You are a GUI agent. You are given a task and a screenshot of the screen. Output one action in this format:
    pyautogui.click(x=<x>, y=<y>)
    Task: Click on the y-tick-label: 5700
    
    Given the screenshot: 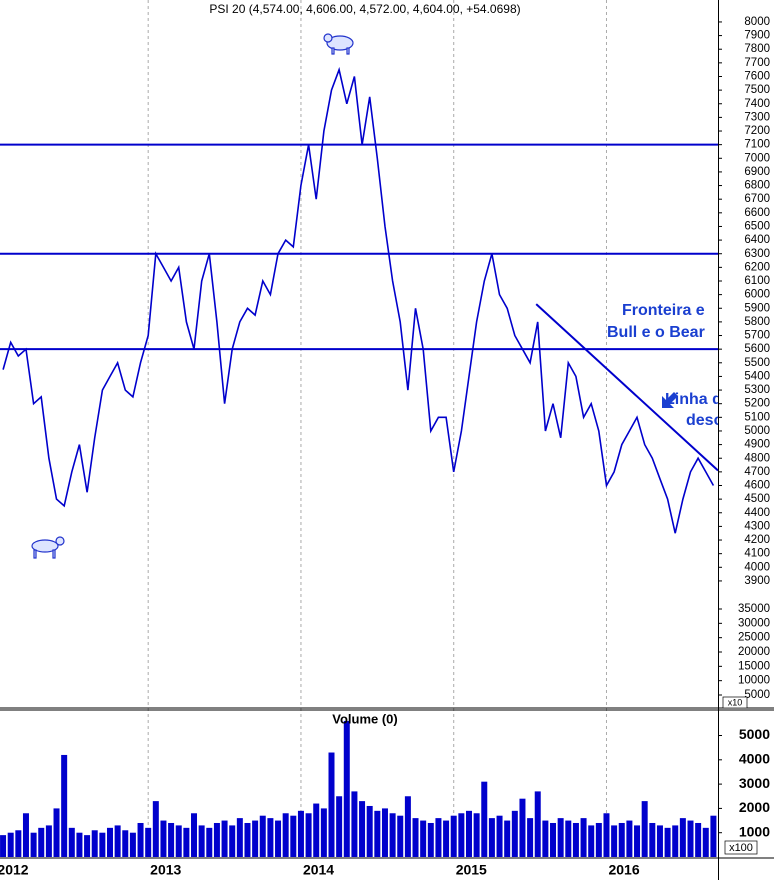 What is the action you would take?
    pyautogui.click(x=757, y=336)
    